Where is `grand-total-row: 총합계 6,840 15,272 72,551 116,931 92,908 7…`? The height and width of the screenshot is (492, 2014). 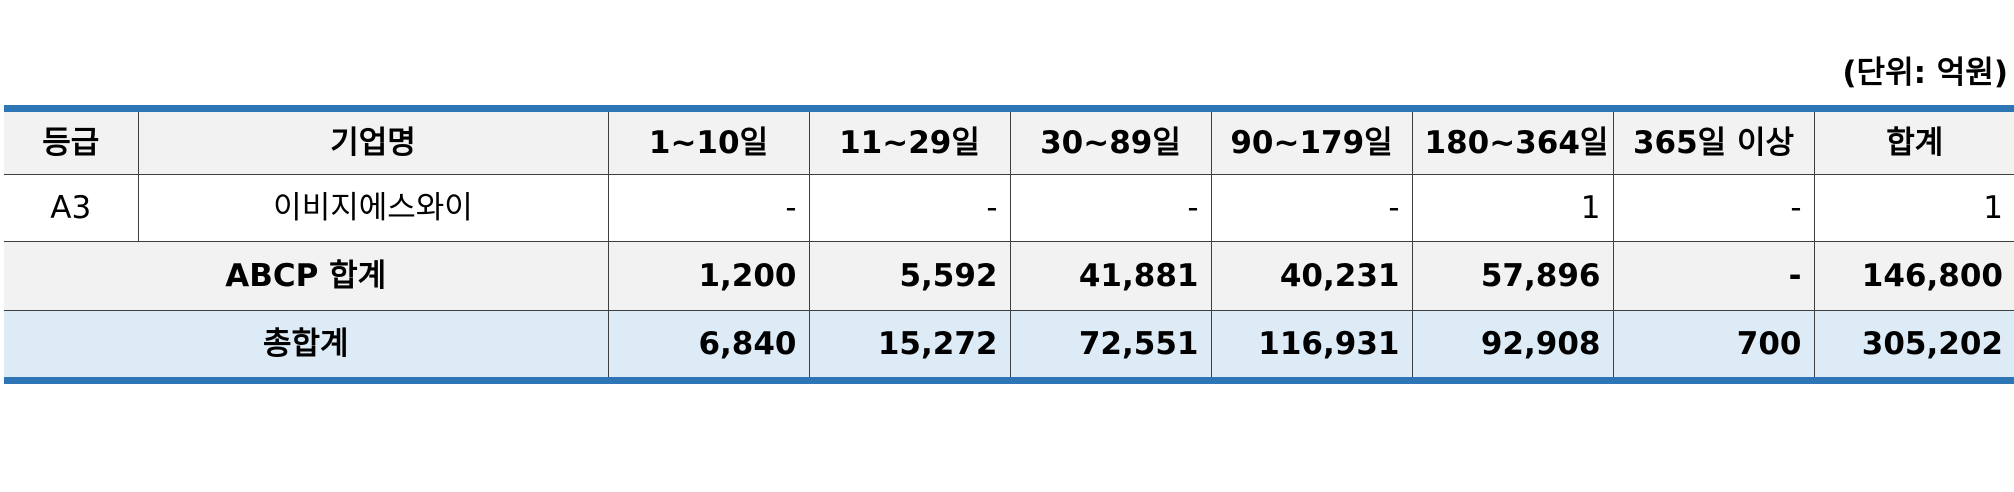
grand-total-row: 총합계 6,840 15,272 72,551 116,931 92,908 7… is located at coordinates (1009, 343).